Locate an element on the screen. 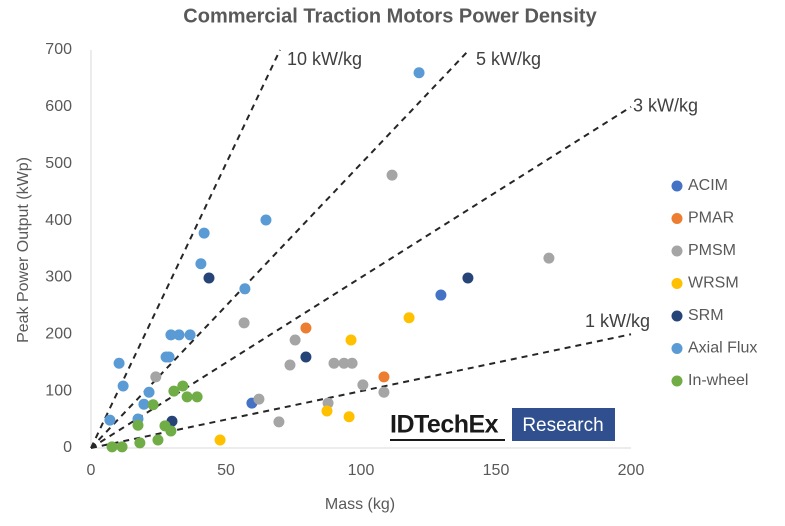 The width and height of the screenshot is (785, 526). x-tick-label: 100 is located at coordinates (361, 470).